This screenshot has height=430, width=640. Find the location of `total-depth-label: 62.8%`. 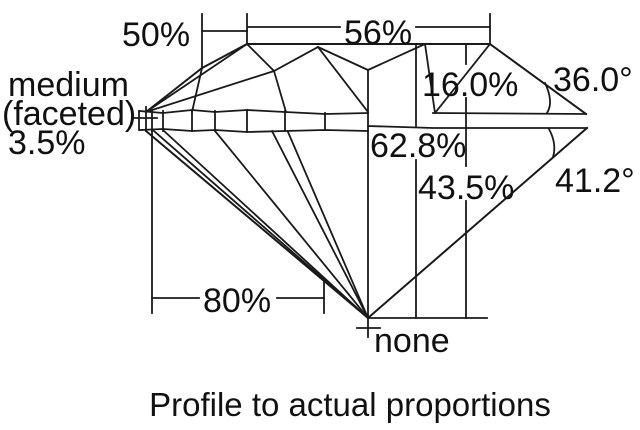

total-depth-label: 62.8% is located at coordinates (418, 146).